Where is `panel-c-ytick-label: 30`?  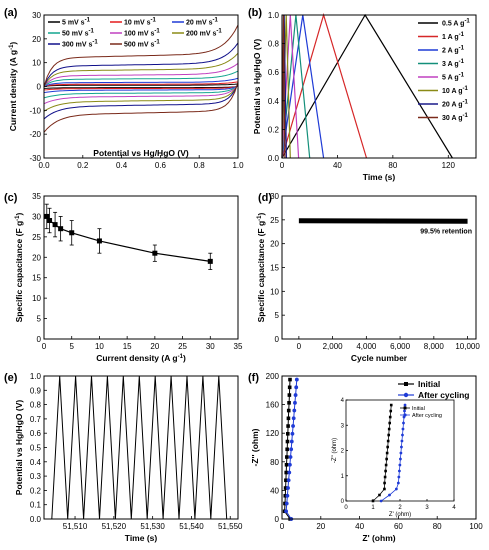 panel-c-ytick-label: 30 is located at coordinates (36, 216).